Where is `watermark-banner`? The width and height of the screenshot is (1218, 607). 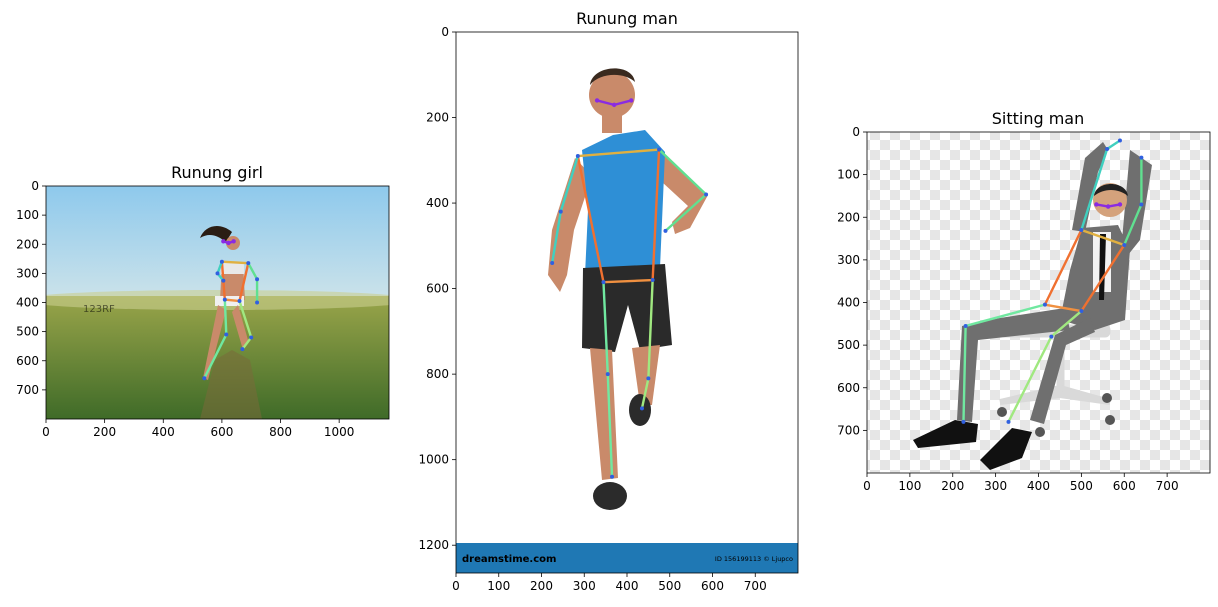 watermark-banner is located at coordinates (627, 558).